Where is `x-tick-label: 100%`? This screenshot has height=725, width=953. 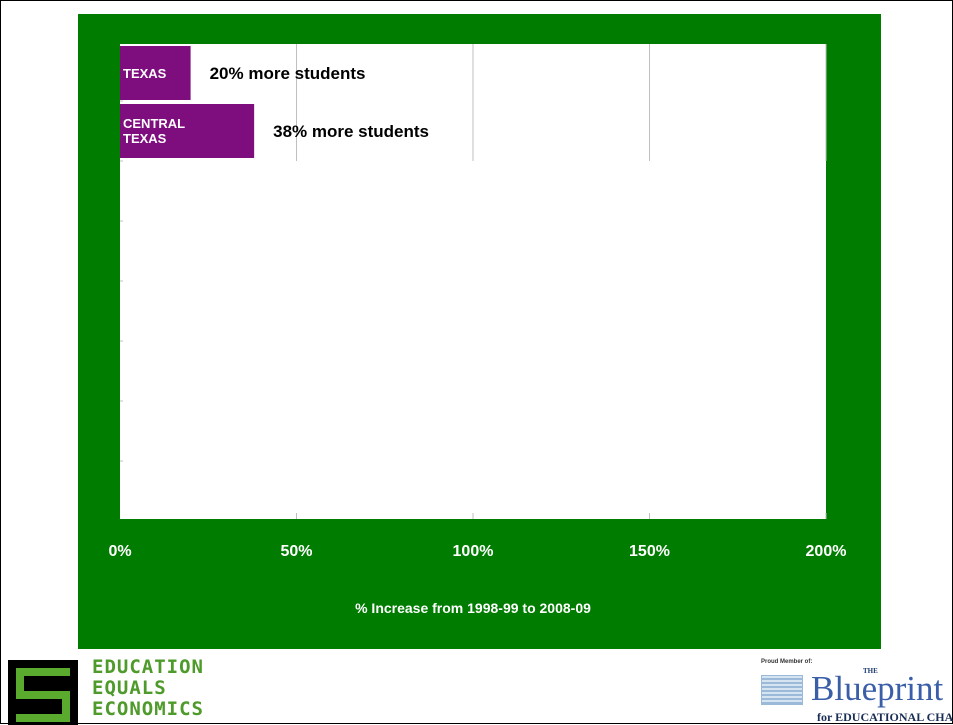
x-tick-label: 100% is located at coordinates (473, 551).